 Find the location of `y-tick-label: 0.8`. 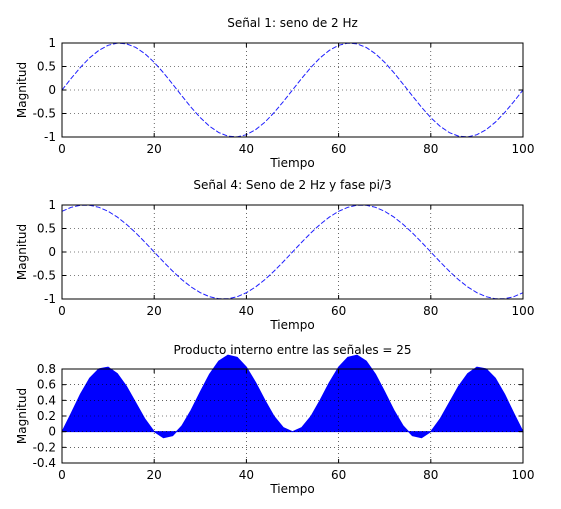

y-tick-label: 0.8 is located at coordinates (46, 369).